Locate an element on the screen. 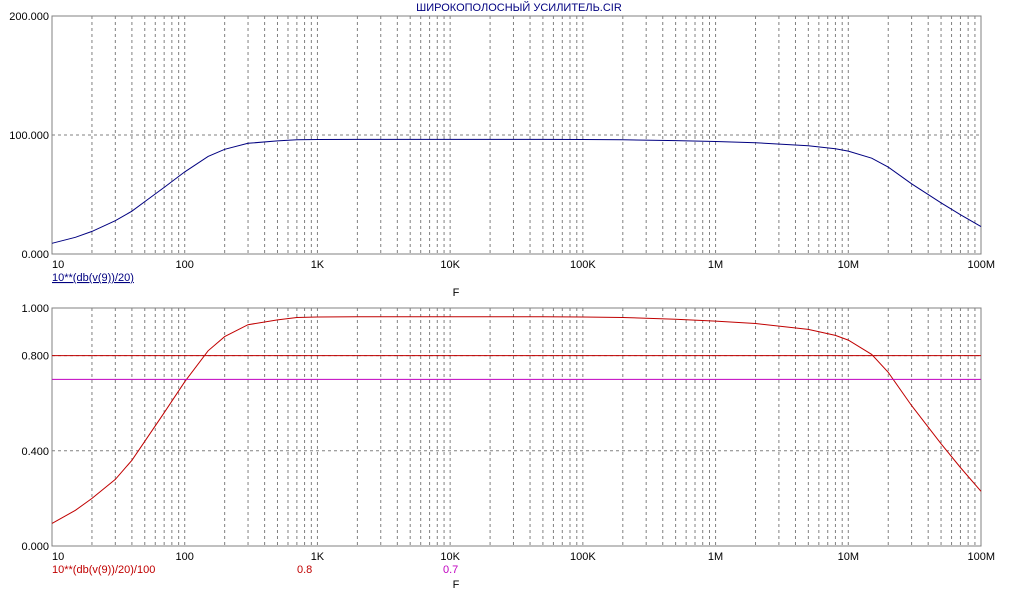 This screenshot has width=1013, height=598. y-tick-label: 200.000 is located at coordinates (29, 17).